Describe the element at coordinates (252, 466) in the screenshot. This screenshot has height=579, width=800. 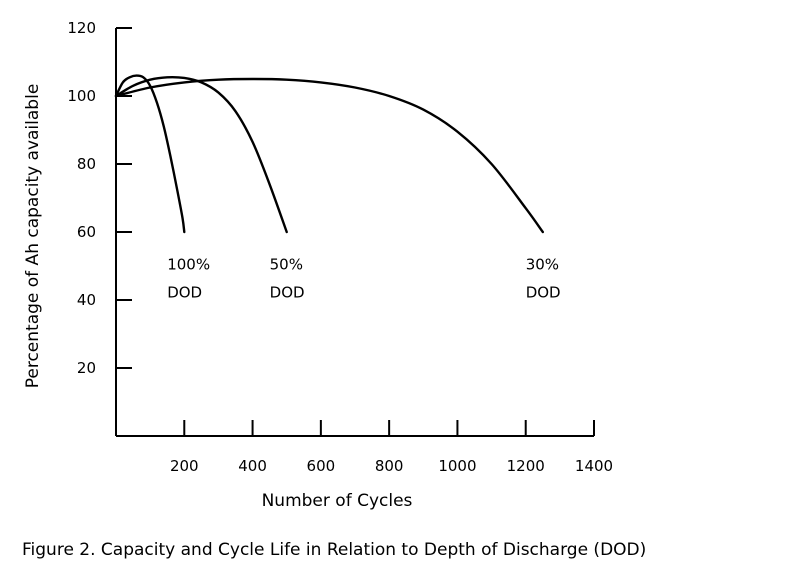
I see `x-tick-label: 400` at that location.